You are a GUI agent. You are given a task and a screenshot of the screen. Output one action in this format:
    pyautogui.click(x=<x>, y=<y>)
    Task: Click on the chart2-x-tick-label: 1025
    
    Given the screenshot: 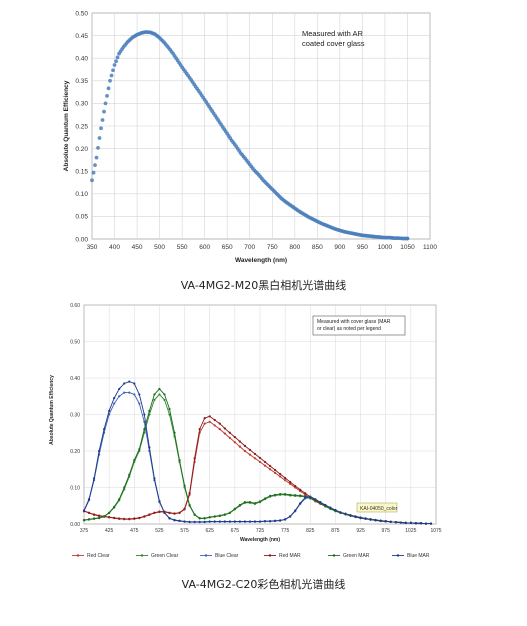 What is the action you would take?
    pyautogui.click(x=410, y=531)
    